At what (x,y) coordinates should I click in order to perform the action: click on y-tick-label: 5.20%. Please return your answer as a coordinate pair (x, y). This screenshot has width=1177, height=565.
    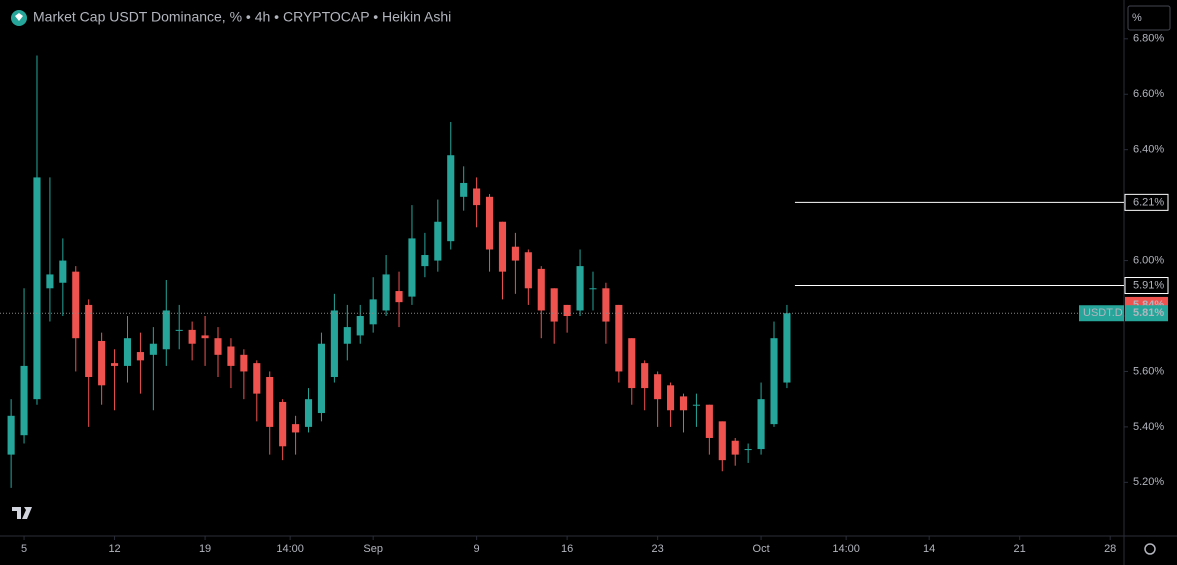
    Looking at the image, I should click on (1148, 482).